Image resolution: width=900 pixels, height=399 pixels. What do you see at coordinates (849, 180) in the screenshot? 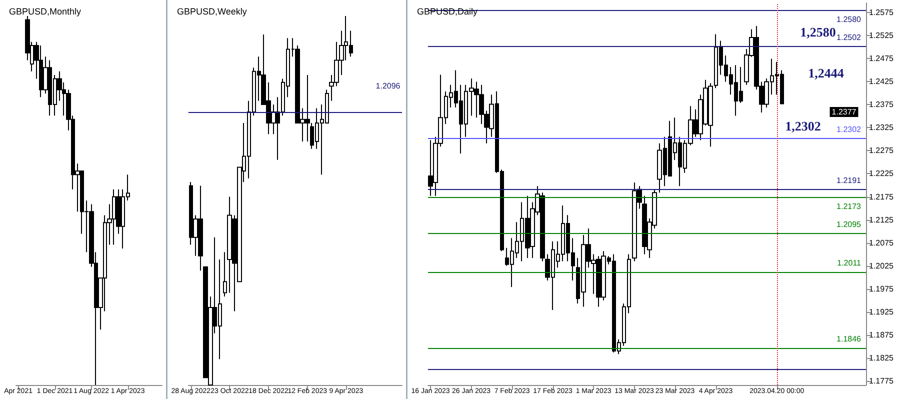
I see `ref-line-label: 1.2191` at bounding box center [849, 180].